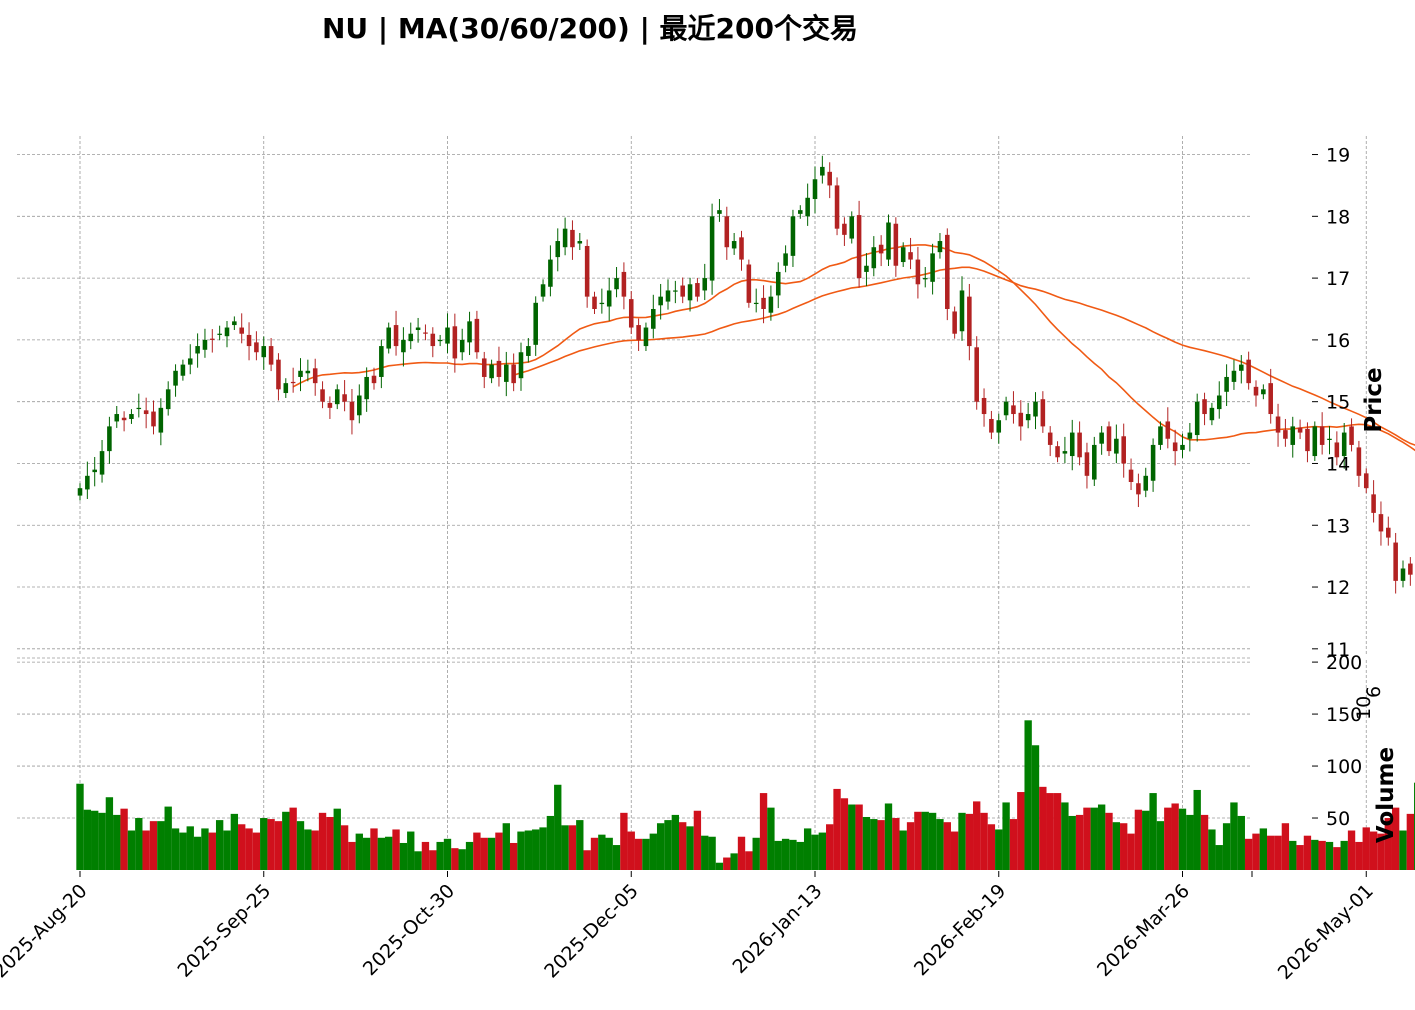 The width and height of the screenshot is (1415, 1010). Describe the element at coordinates (1338, 588) in the screenshot. I see `price-tick-label: 12` at that location.